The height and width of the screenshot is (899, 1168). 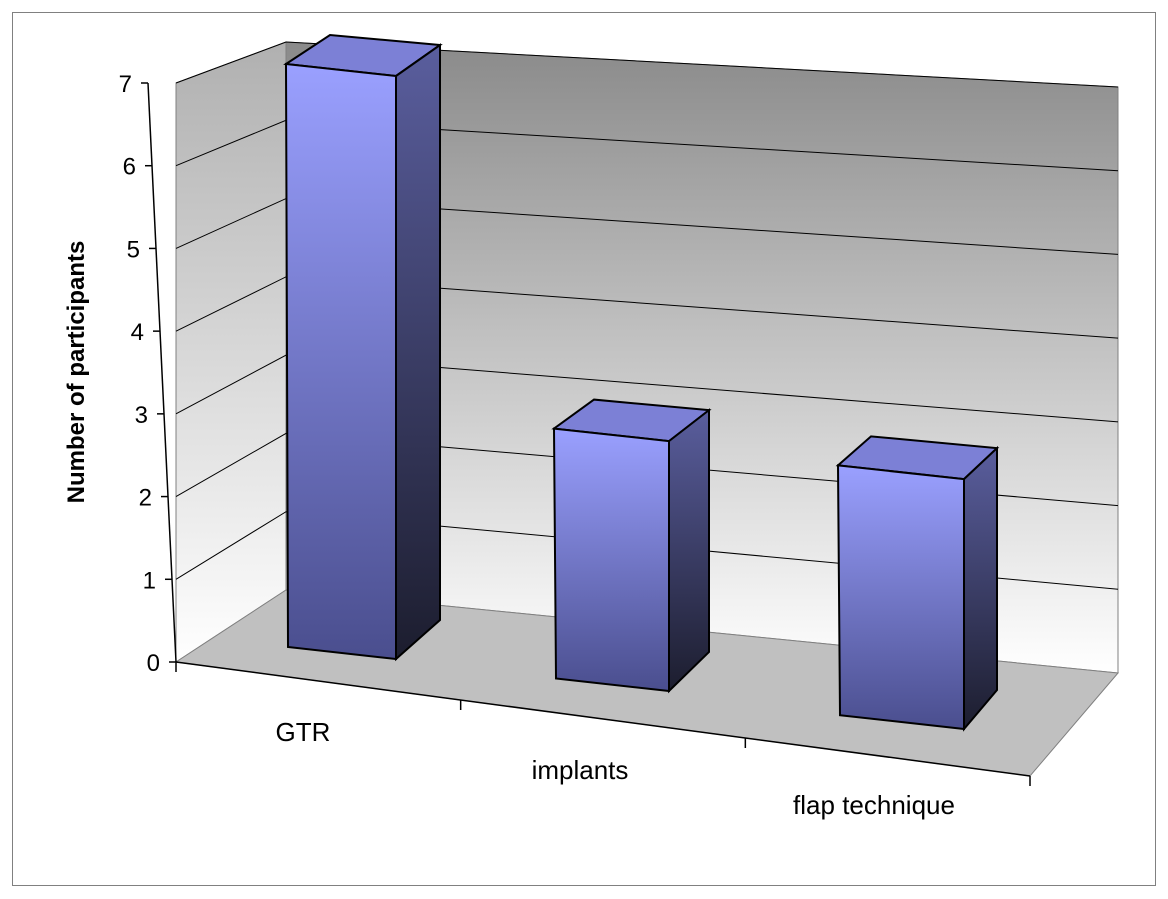 What do you see at coordinates (129, 167) in the screenshot?
I see `y-tick-label: 6` at bounding box center [129, 167].